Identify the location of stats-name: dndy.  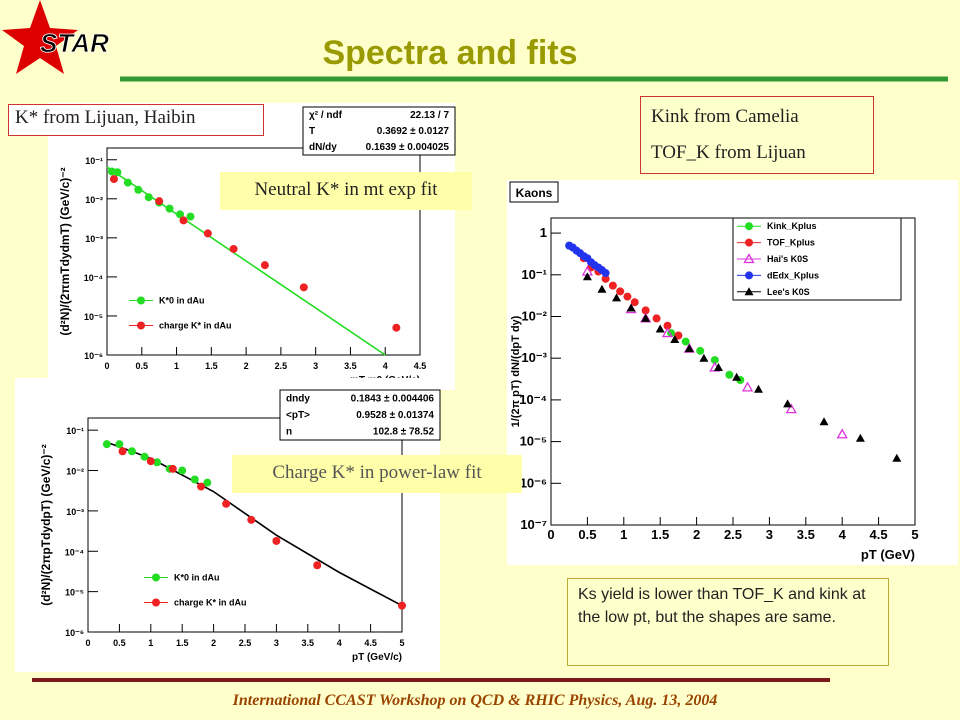
(298, 398).